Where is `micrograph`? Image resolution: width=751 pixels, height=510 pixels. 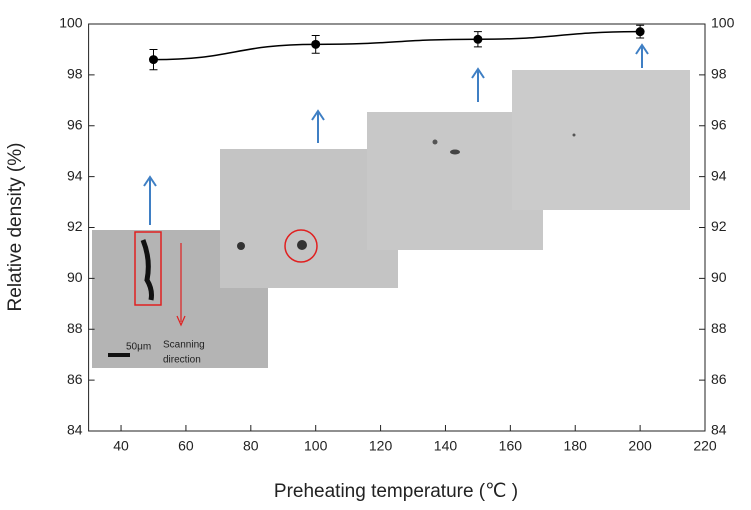 micrograph is located at coordinates (601, 140).